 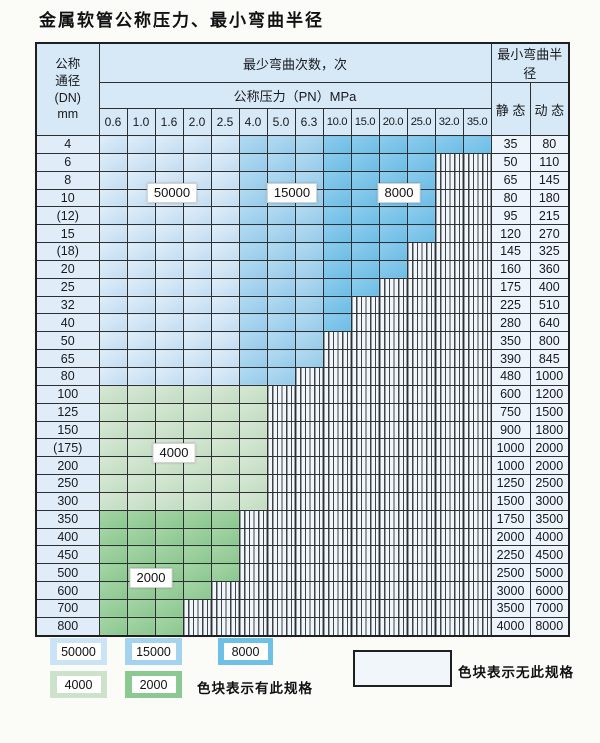 What do you see at coordinates (67, 287) in the screenshot?
I see `dn-cell: 25` at bounding box center [67, 287].